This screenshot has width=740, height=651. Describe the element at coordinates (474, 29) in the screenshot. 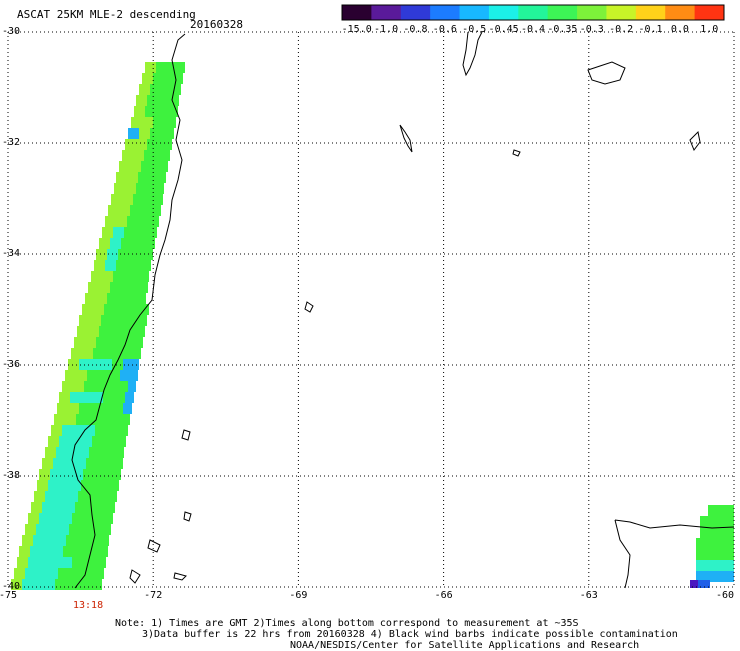

I see `colorbar-label: -0.5` at that location.